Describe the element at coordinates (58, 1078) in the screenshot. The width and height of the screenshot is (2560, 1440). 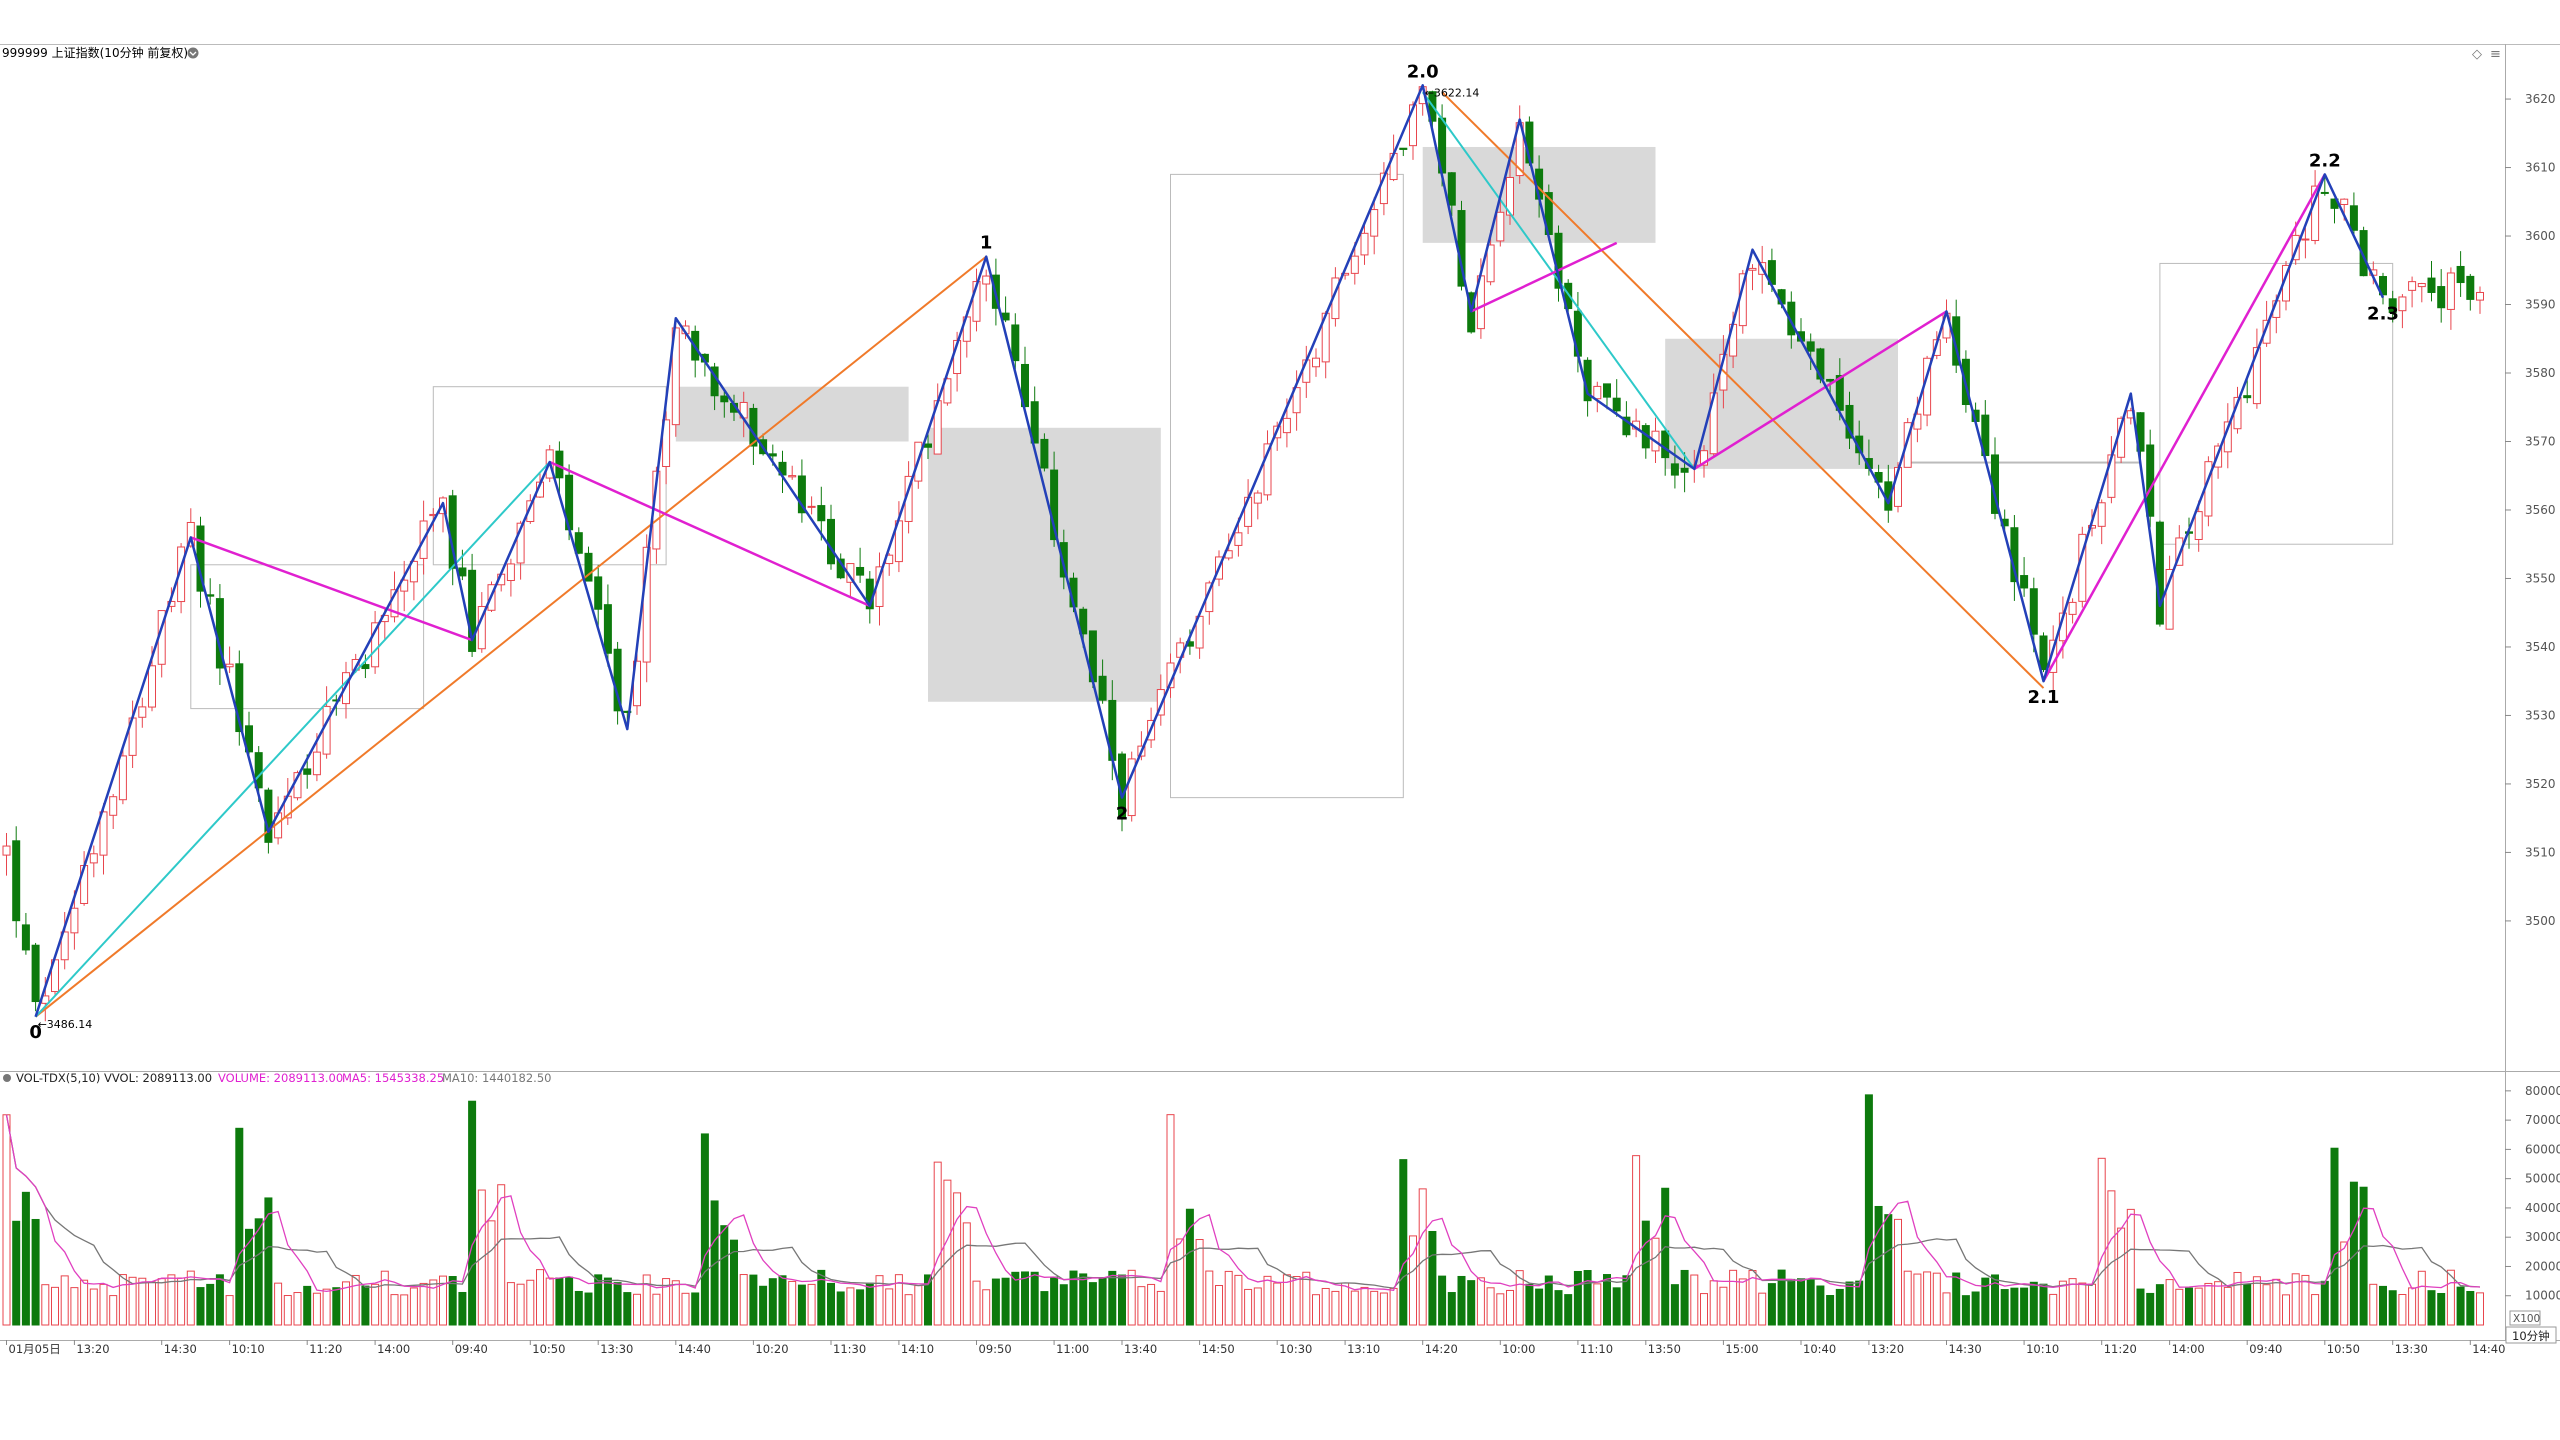
I see `vol-indicator-label: VOL-TDX(5,10)` at that location.